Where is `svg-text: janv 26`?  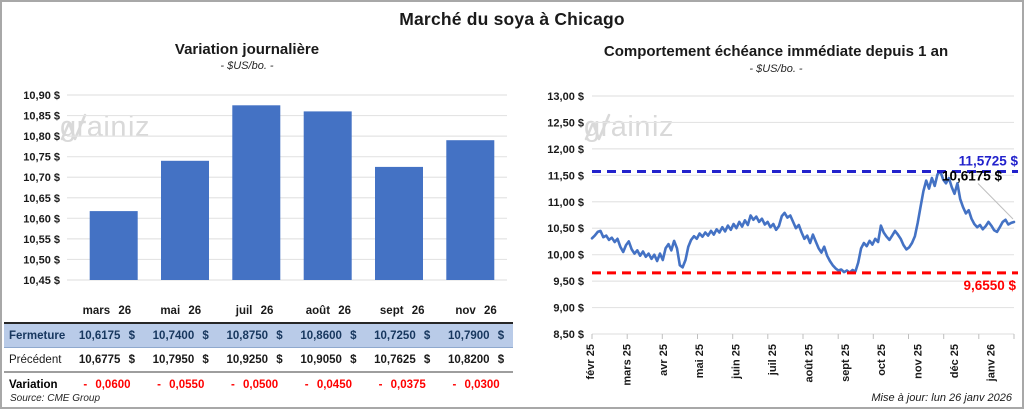 svg-text: janv 26 is located at coordinates (991, 363).